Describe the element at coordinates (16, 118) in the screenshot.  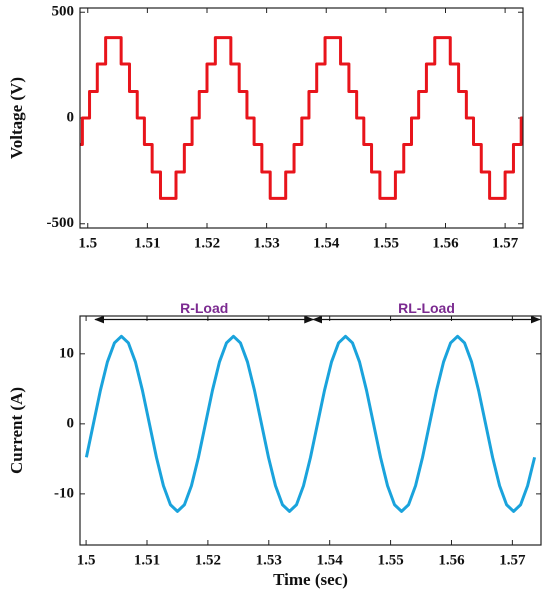
I see `y-axis-label: Voltage (V)` at that location.